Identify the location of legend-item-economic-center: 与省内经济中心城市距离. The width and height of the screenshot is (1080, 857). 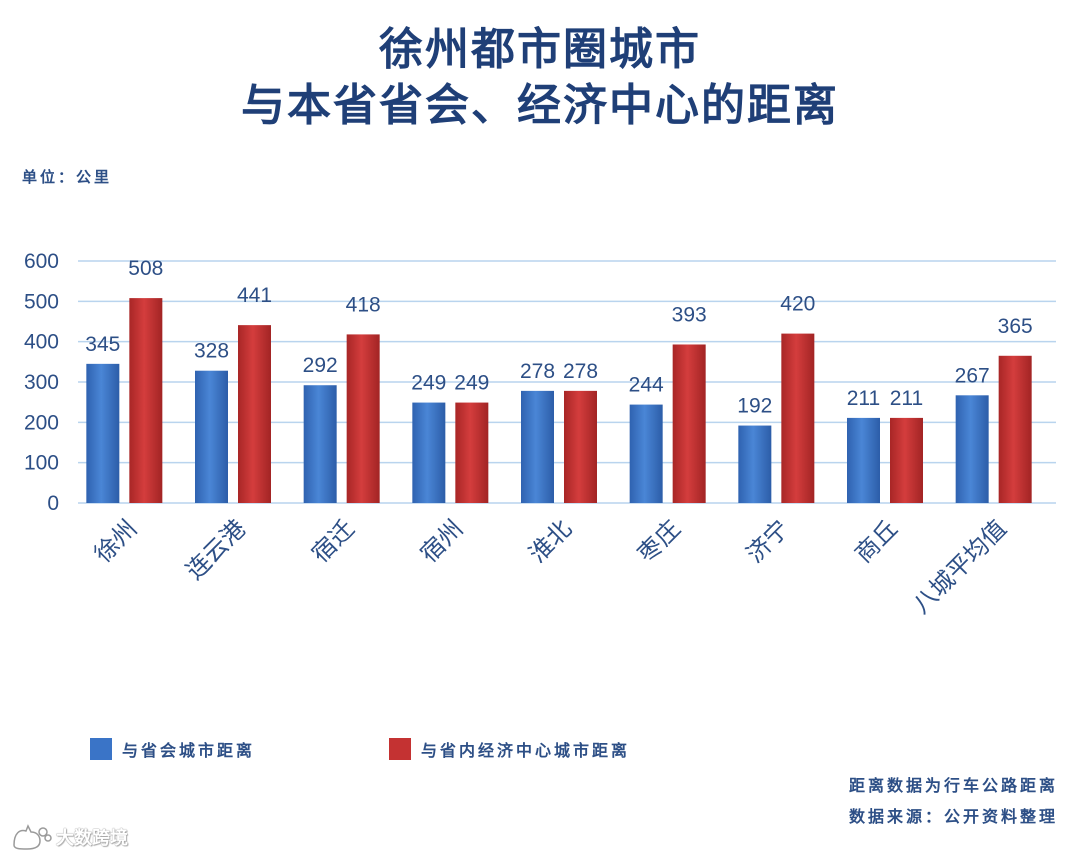
(509, 749).